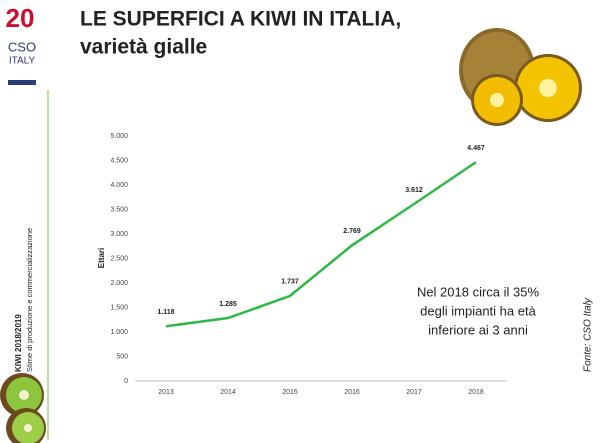  Describe the element at coordinates (22, 61) in the screenshot. I see `logo-text: ITALY` at that location.